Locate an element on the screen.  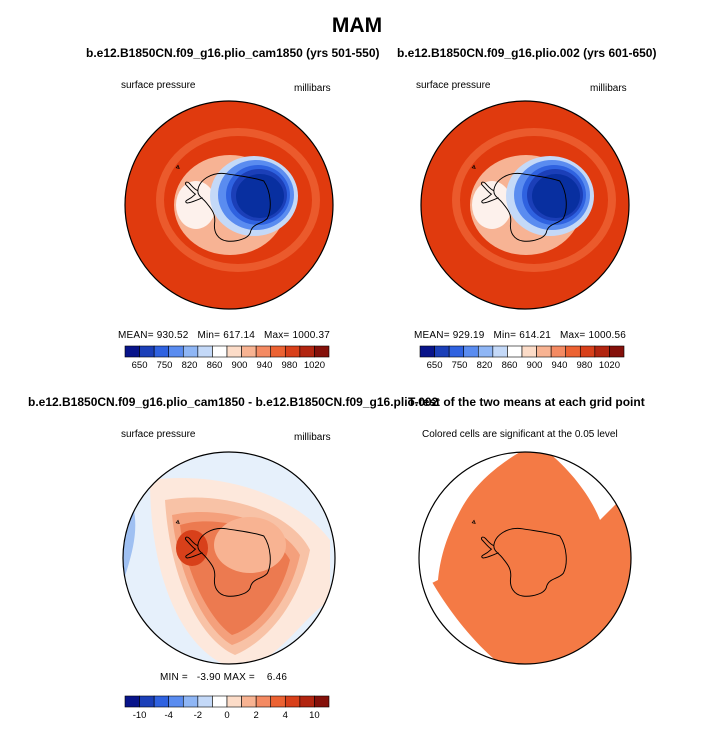
colorbar2-tick-label: 1020 is located at coordinates (609, 365).